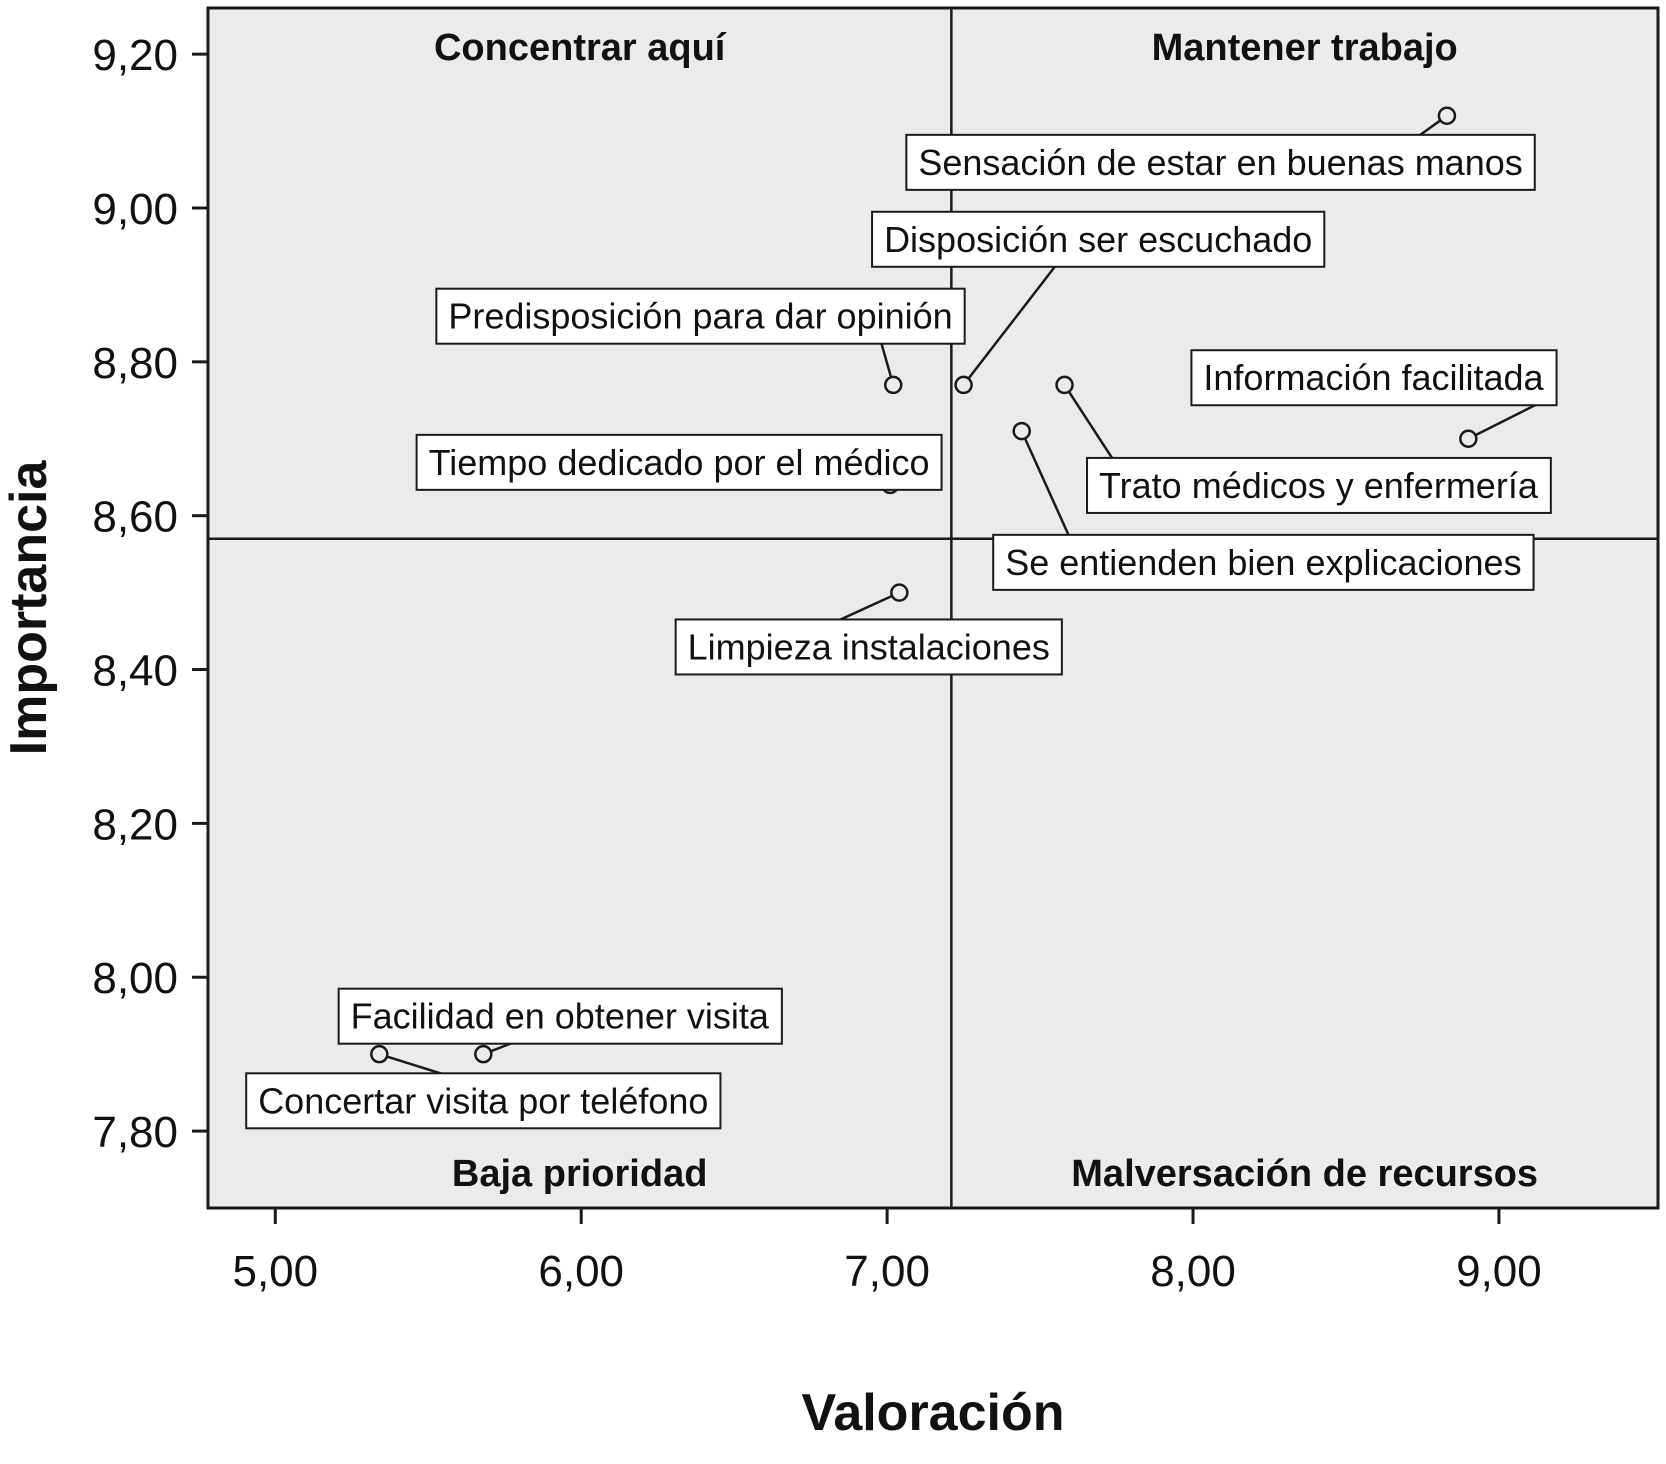 The height and width of the screenshot is (1464, 1666). I want to click on quadrant-label: Malversación de recursos, so click(1304, 1174).